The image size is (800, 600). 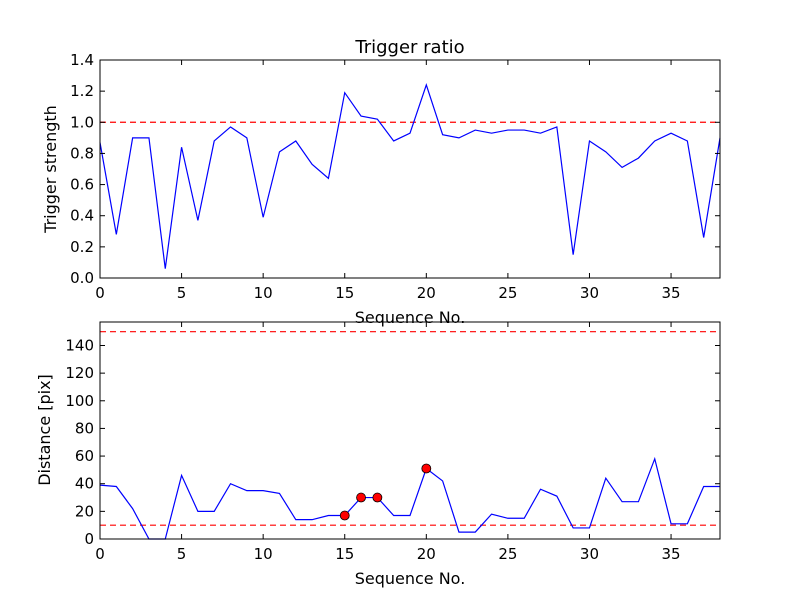 I want to click on trigger-ratio-x-tick-label: 0, so click(x=100, y=293).